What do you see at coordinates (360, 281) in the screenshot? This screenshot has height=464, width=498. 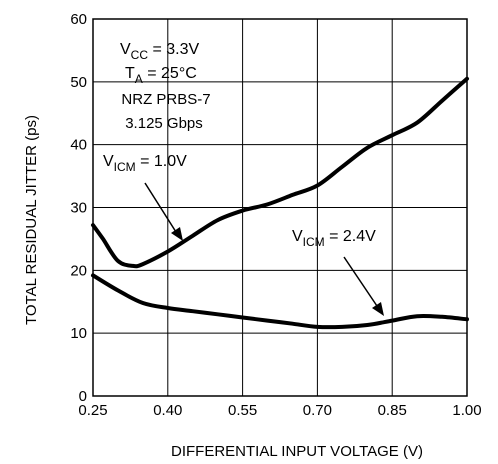 I see `arrow-line-vicm-2-4v` at bounding box center [360, 281].